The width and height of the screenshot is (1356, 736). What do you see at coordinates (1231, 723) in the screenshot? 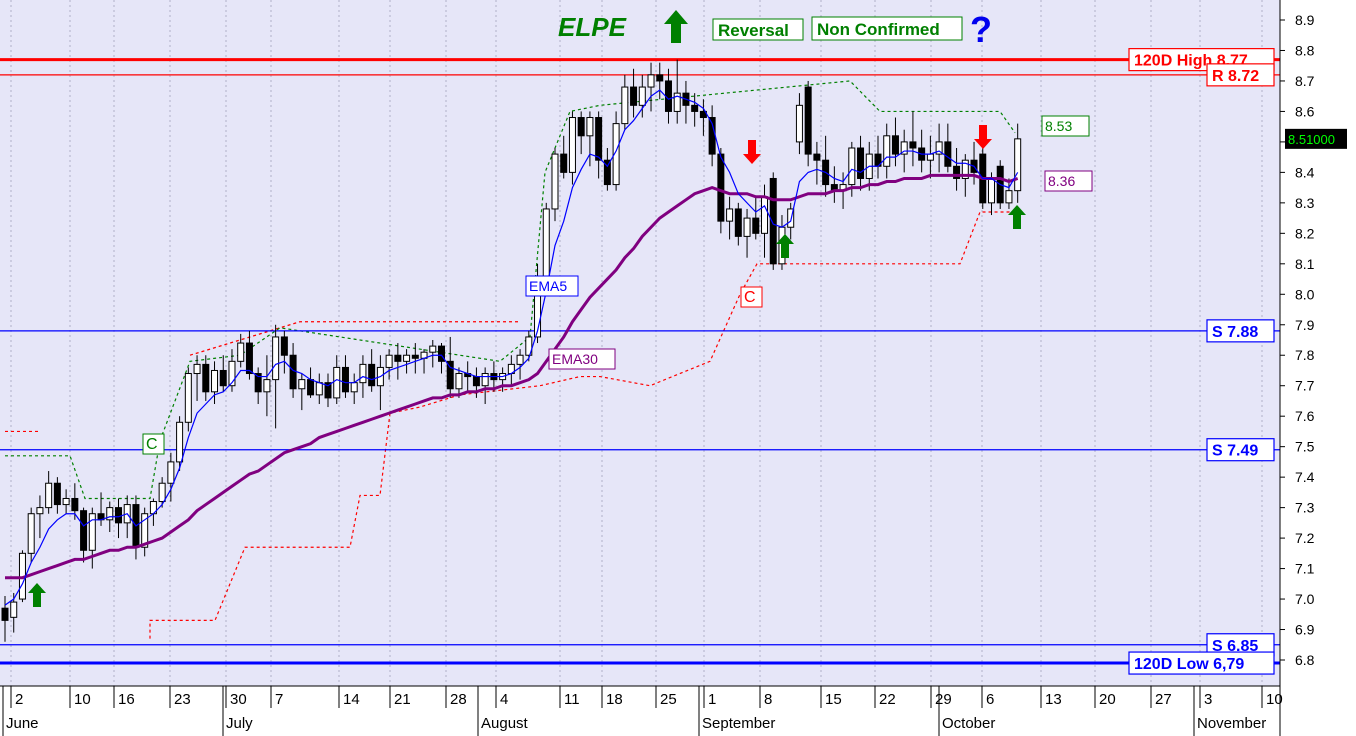
I see `month-label: November` at bounding box center [1231, 723].